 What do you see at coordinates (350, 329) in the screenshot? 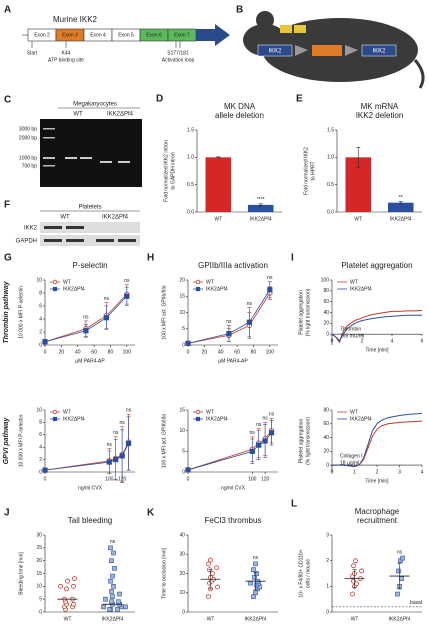
I see `annotation: Thrombin` at bounding box center [350, 329].